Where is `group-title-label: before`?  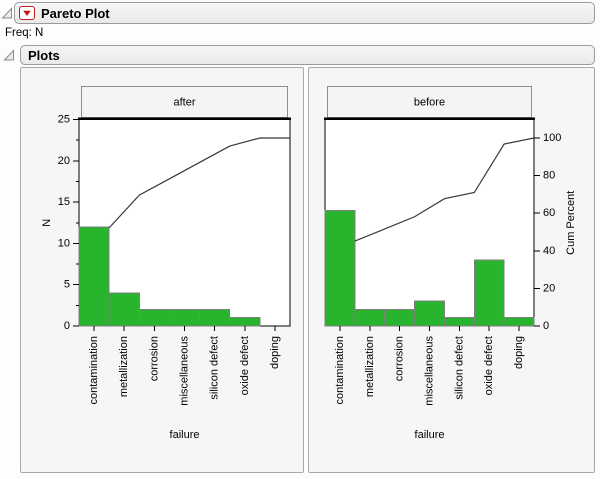 group-title-label: before is located at coordinates (429, 103).